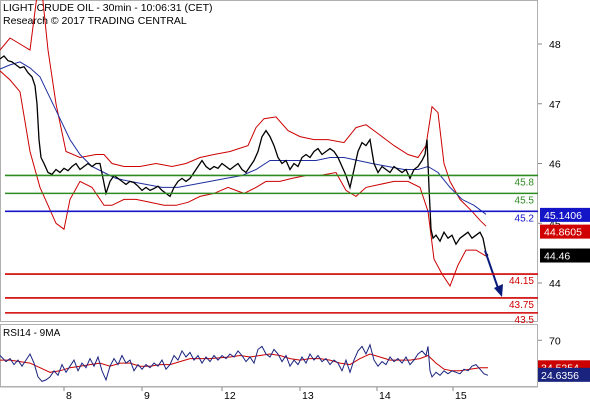 Image resolution: width=590 pixels, height=400 pixels. What do you see at coordinates (95, 21) in the screenshot?
I see `chart-credit: Research © 2017 TRADING CENTRAL` at bounding box center [95, 21].